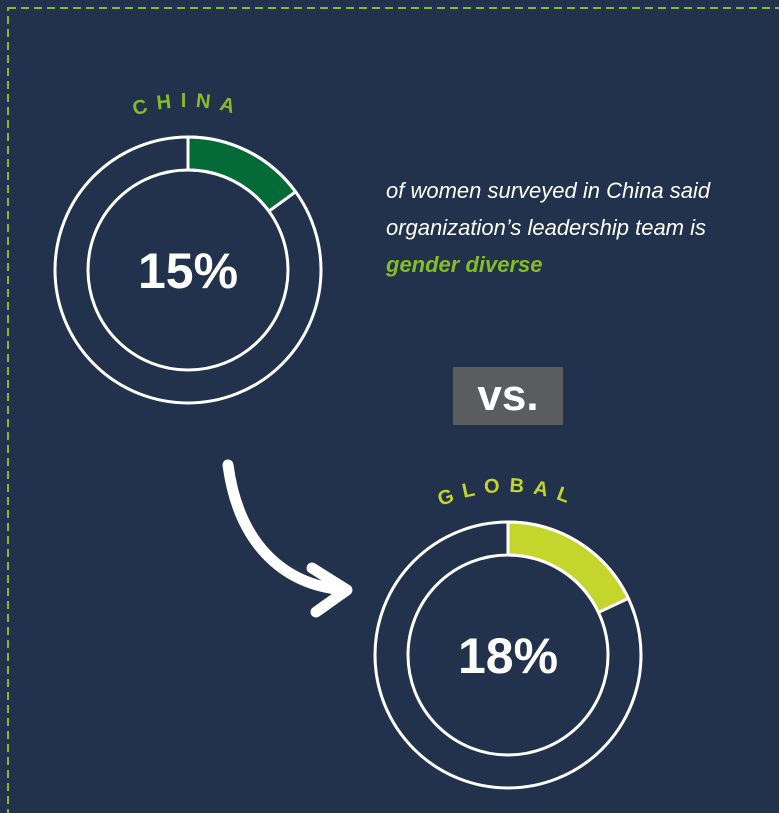 Image resolution: width=779 pixels, height=813 pixels. I want to click on chart-title: GLOBAL, so click(508, 493).